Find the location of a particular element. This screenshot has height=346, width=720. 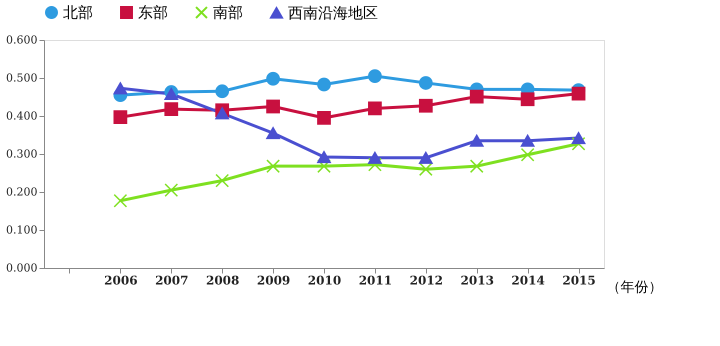

x-tick-label: 2013 is located at coordinates (477, 281).